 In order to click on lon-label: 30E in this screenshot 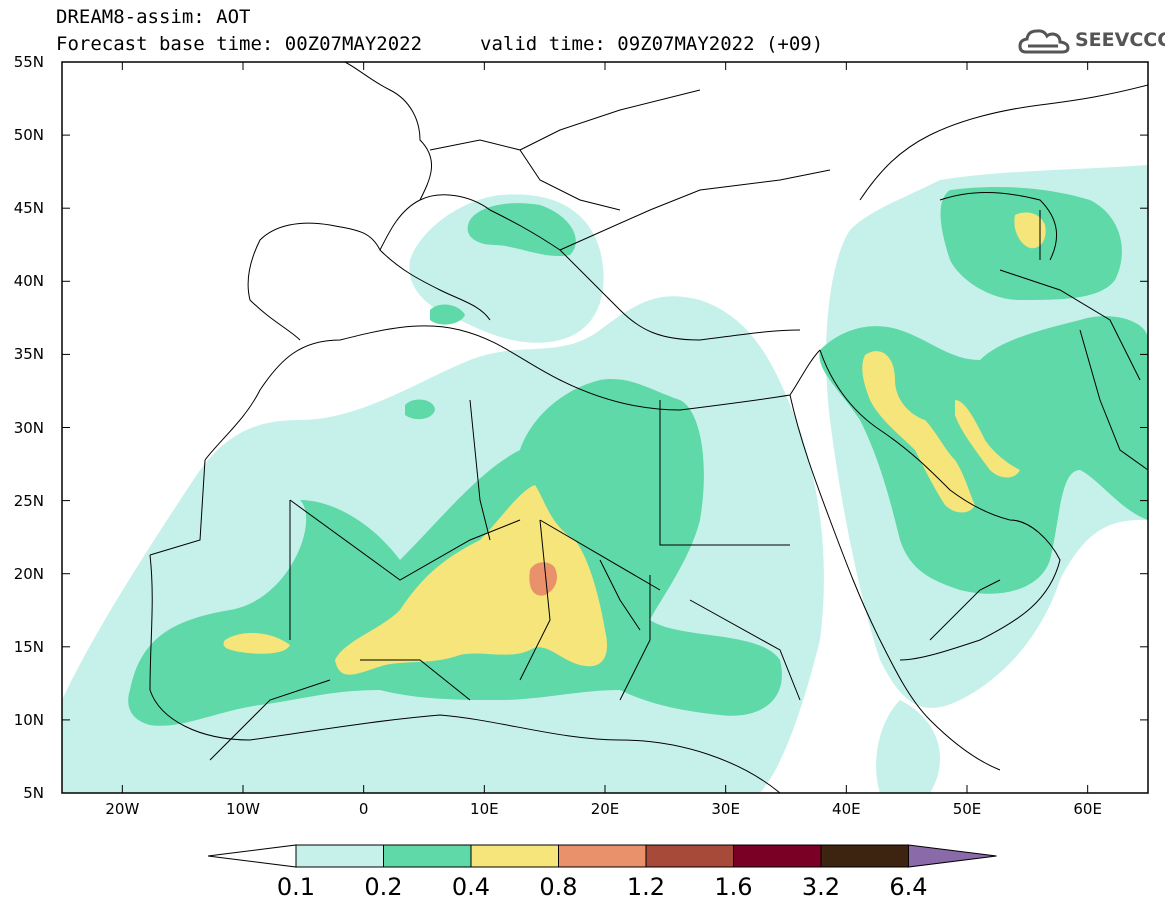, I will do `click(725, 809)`.